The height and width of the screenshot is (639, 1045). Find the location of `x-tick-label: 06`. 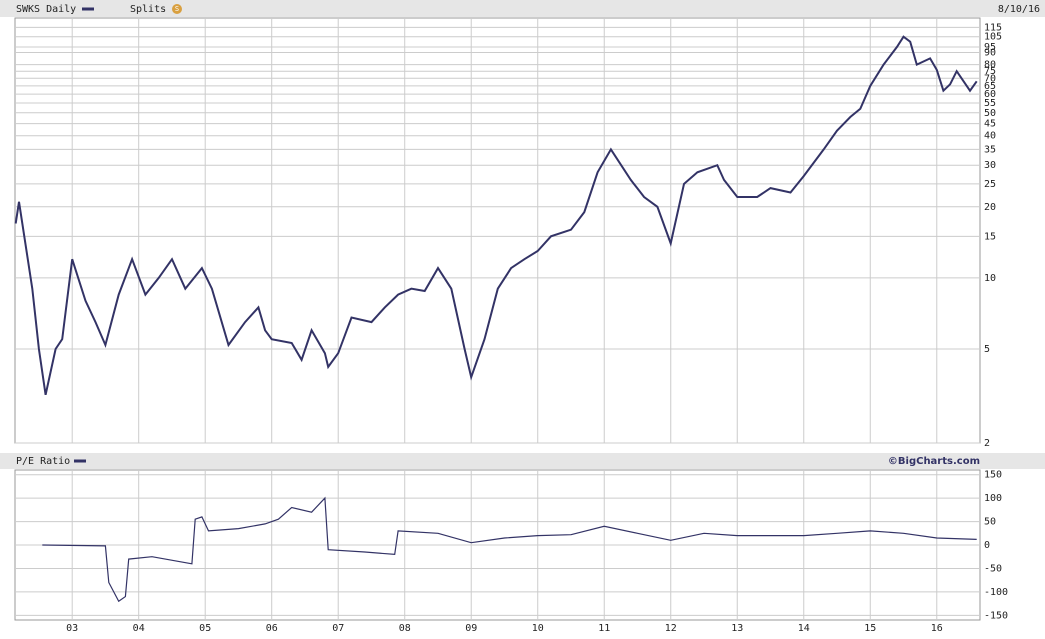

x-tick-label: 06 is located at coordinates (272, 628).